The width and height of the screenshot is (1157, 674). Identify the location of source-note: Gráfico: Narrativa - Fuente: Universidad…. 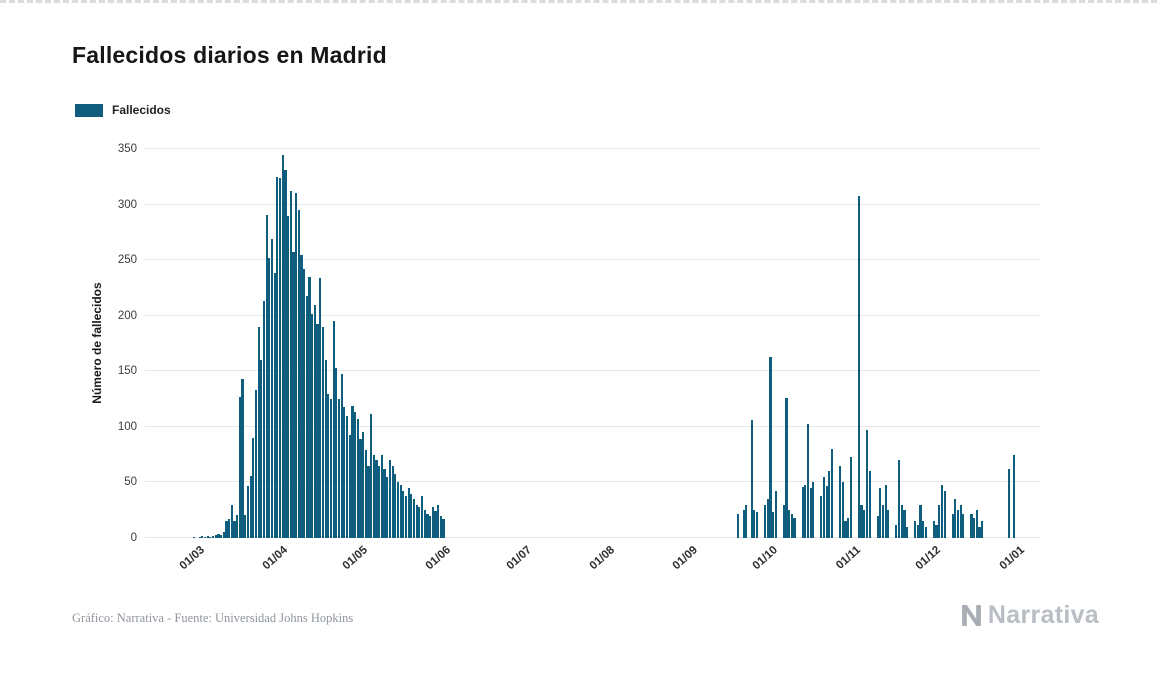
(213, 618).